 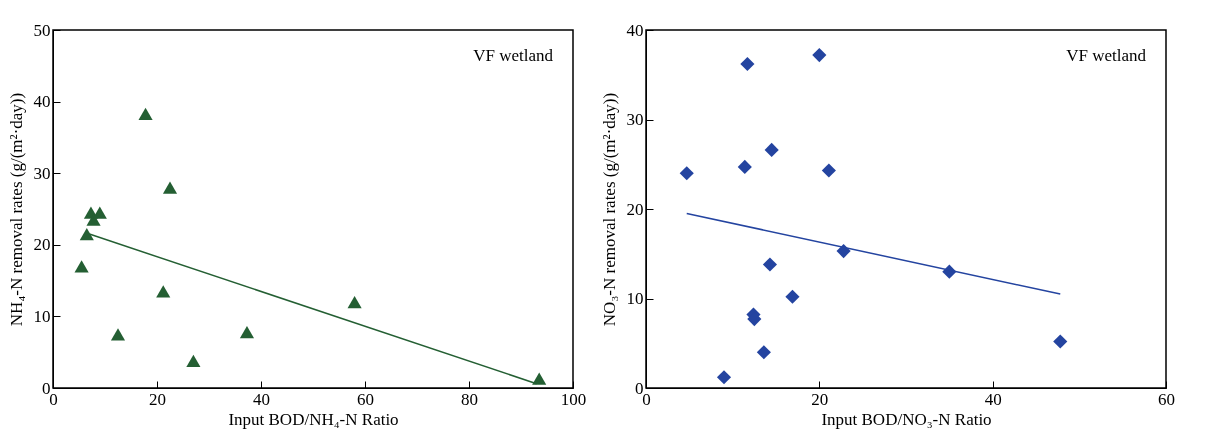 What do you see at coordinates (313, 419) in the screenshot?
I see `x-axis-title: Input BOD/NH₄-N Ratio` at bounding box center [313, 419].